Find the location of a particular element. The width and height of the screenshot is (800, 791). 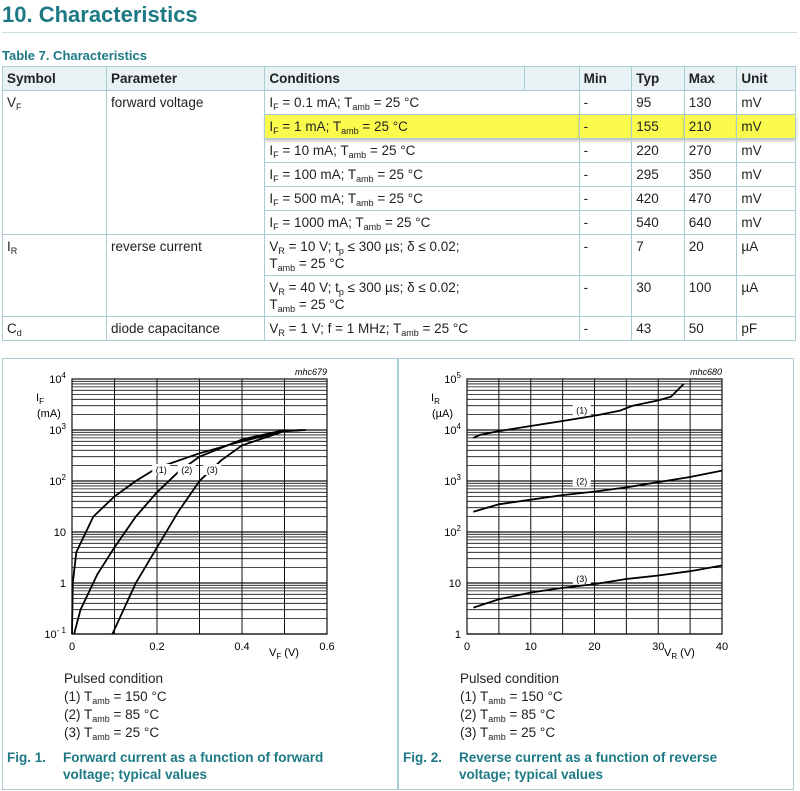

divider is located at coordinates (399, 32).